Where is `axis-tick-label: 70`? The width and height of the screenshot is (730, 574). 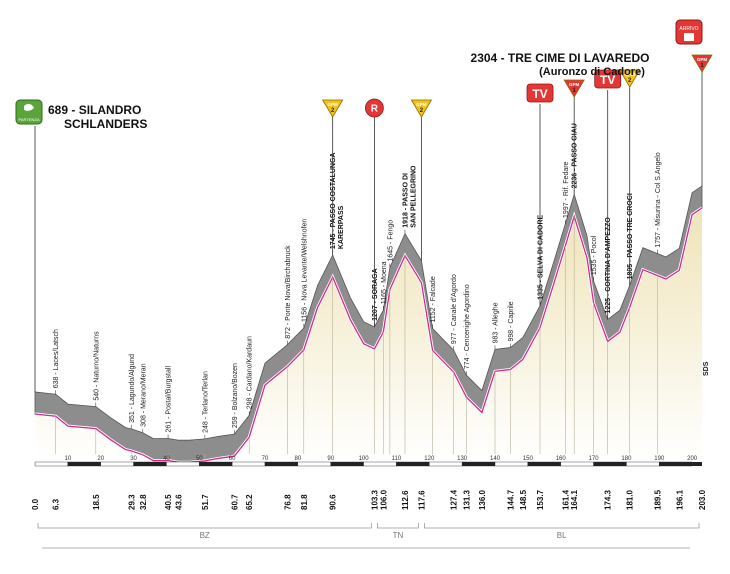
axis-tick-label: 70 is located at coordinates (265, 459).